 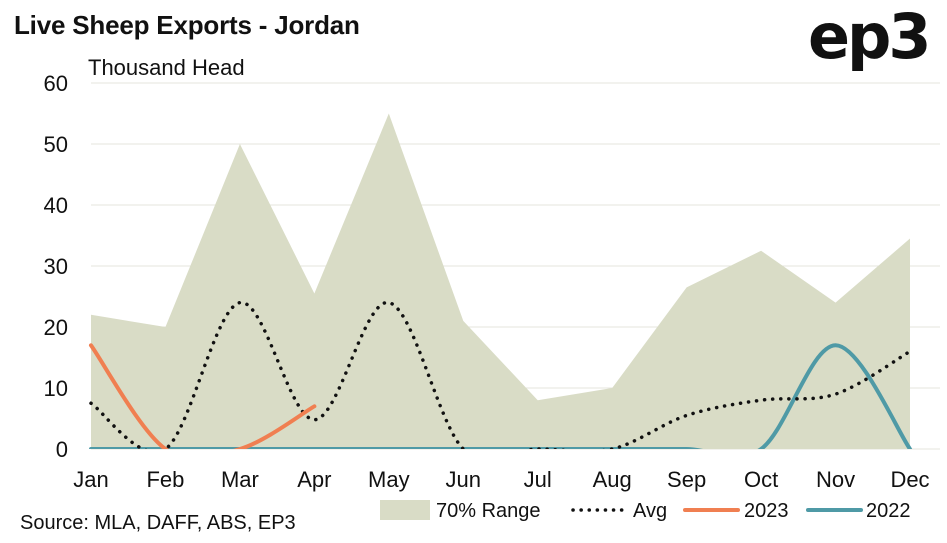 What do you see at coordinates (650, 511) in the screenshot?
I see `legend-label-avg: Avg` at bounding box center [650, 511].